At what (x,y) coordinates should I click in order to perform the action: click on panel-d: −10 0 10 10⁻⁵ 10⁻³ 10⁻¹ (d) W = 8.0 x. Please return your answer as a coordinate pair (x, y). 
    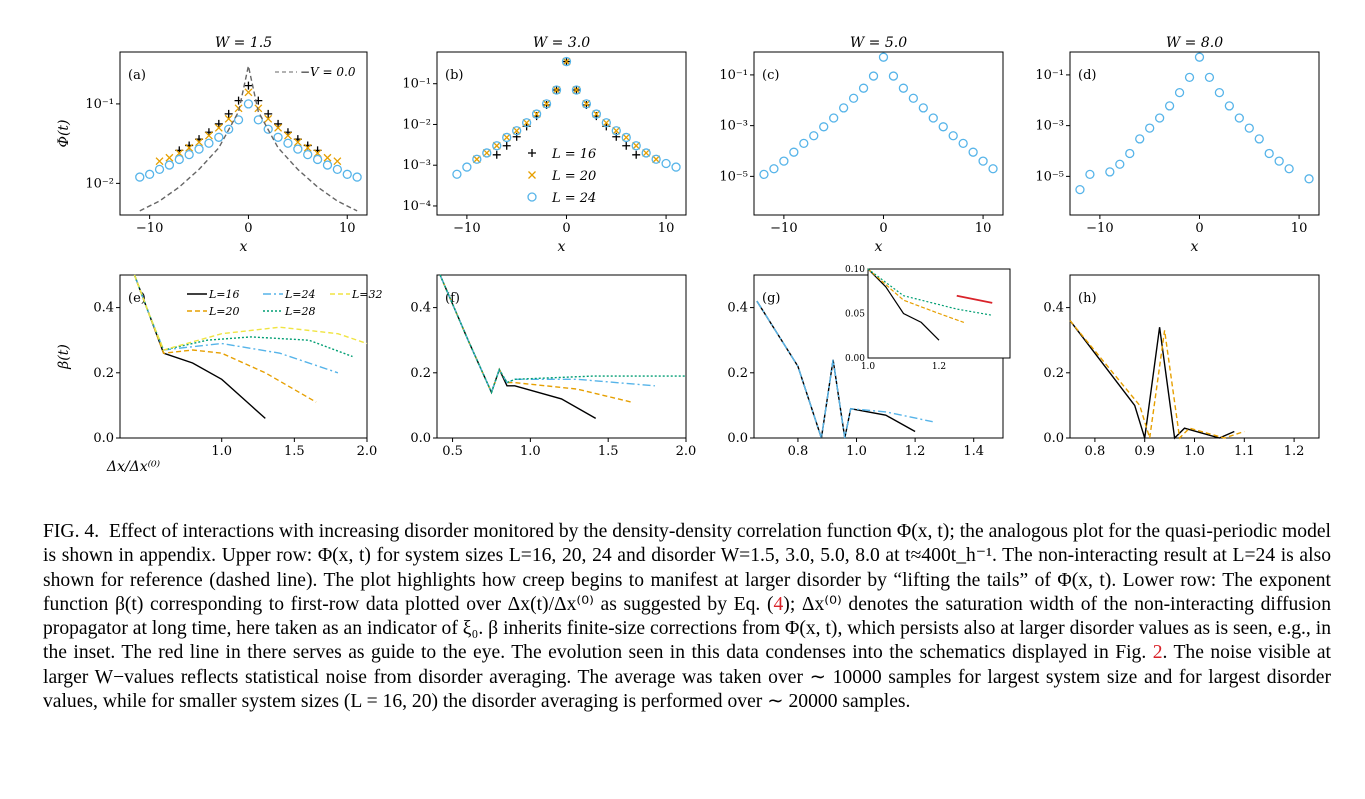
    Looking at the image, I should click on (1177, 145).